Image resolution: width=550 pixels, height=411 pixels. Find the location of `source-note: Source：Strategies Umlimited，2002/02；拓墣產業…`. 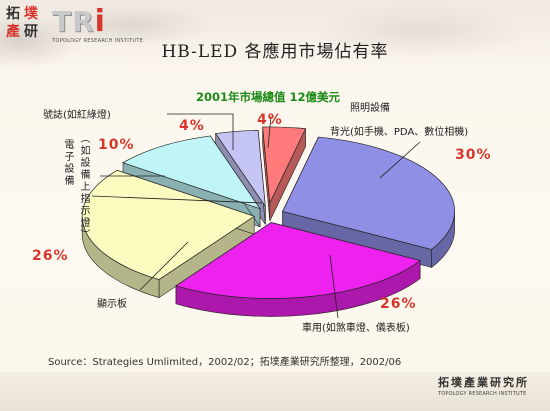

source-note: Source：Strategies Umlimited，2002/02；拓墣產業… is located at coordinates (225, 362).